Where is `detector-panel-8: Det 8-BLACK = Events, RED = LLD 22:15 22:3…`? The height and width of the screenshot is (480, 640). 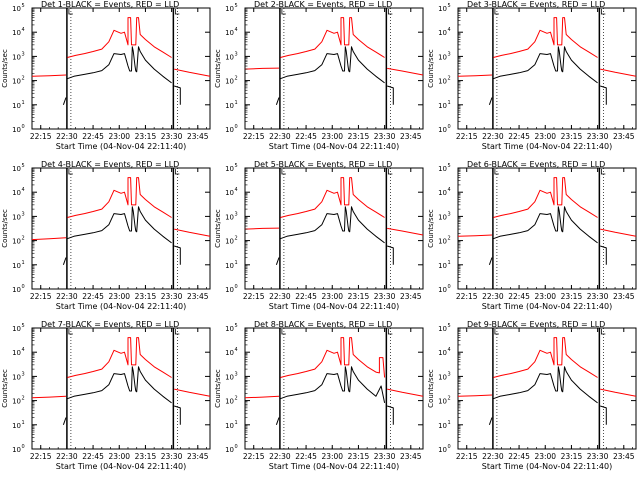
detector-panel-8: Det 8-BLACK = Events, RED = LLD 22:15 22:3… is located at coordinates (319, 395).